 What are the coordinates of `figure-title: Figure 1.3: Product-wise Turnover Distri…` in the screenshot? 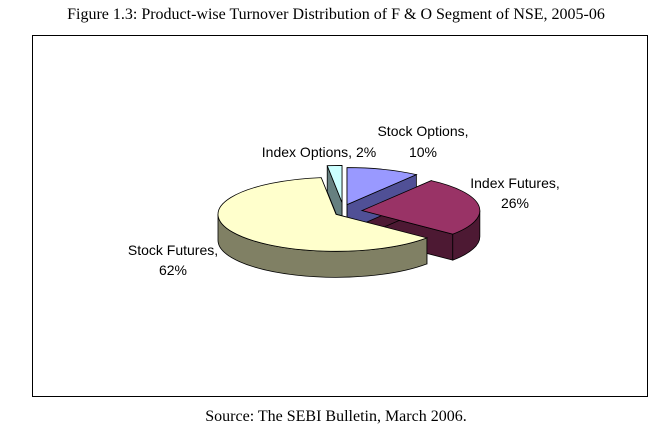 It's located at (336, 14).